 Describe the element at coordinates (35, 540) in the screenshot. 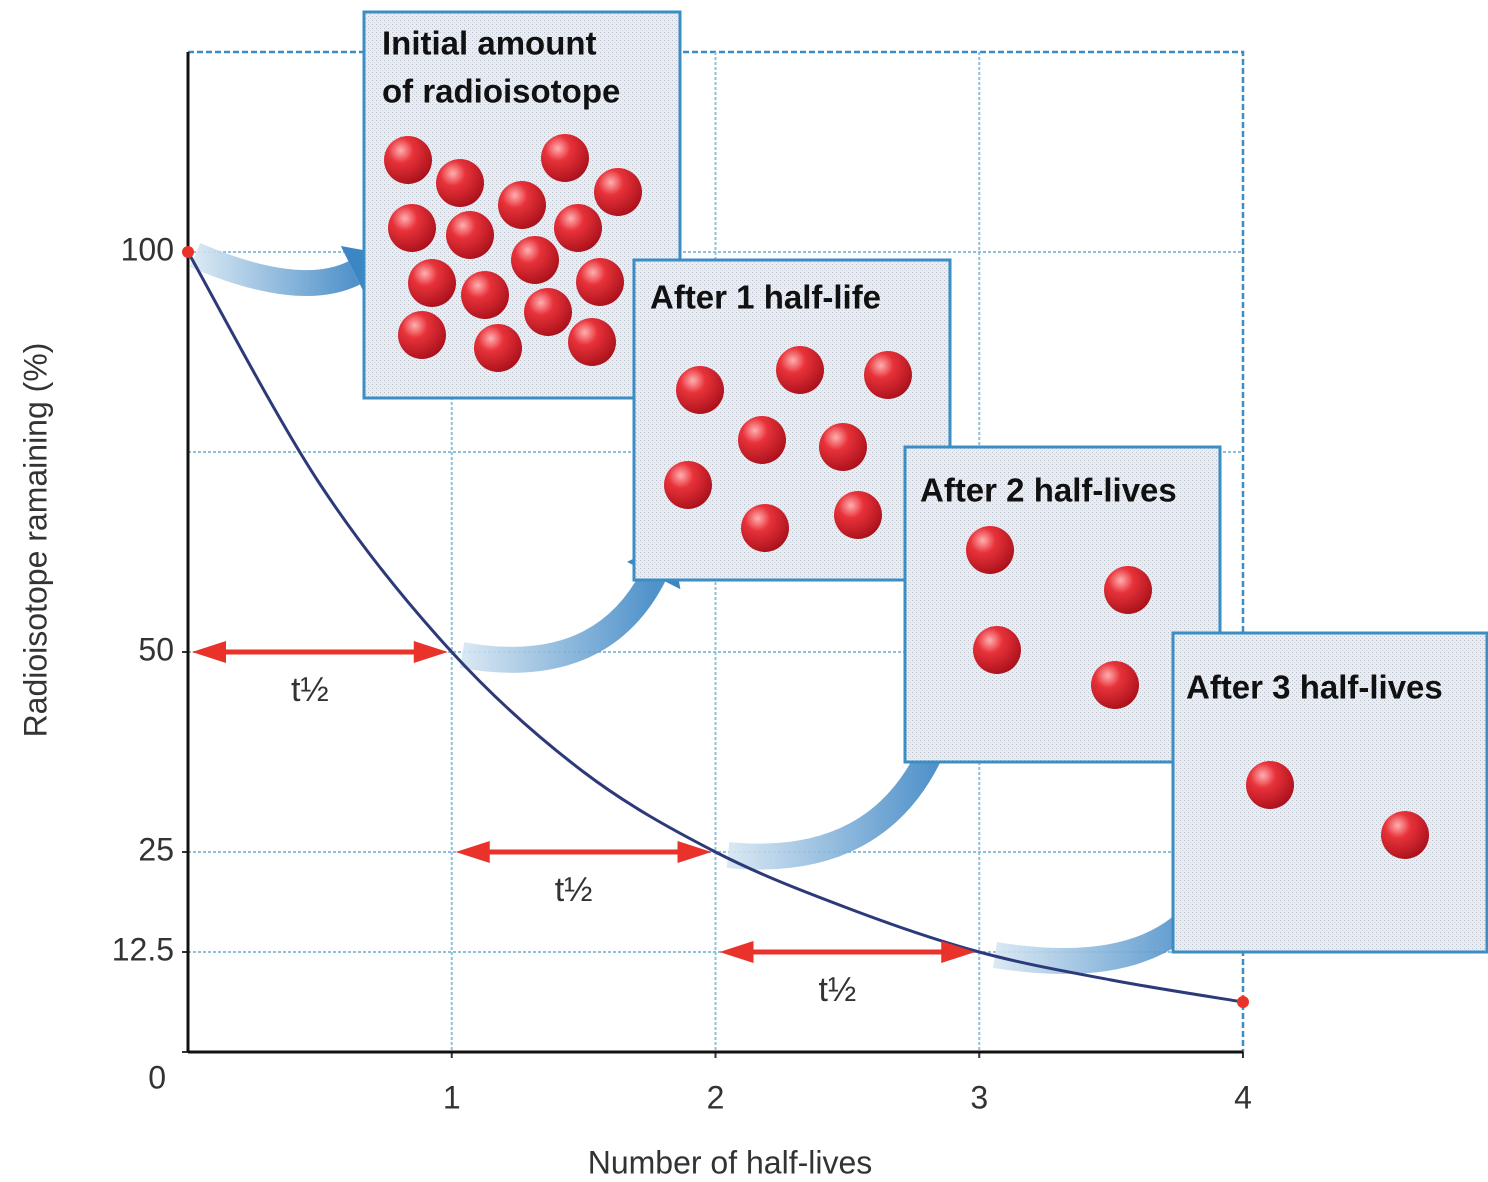

I see `y-axis-title: Radioisotope ramaining (%)` at that location.